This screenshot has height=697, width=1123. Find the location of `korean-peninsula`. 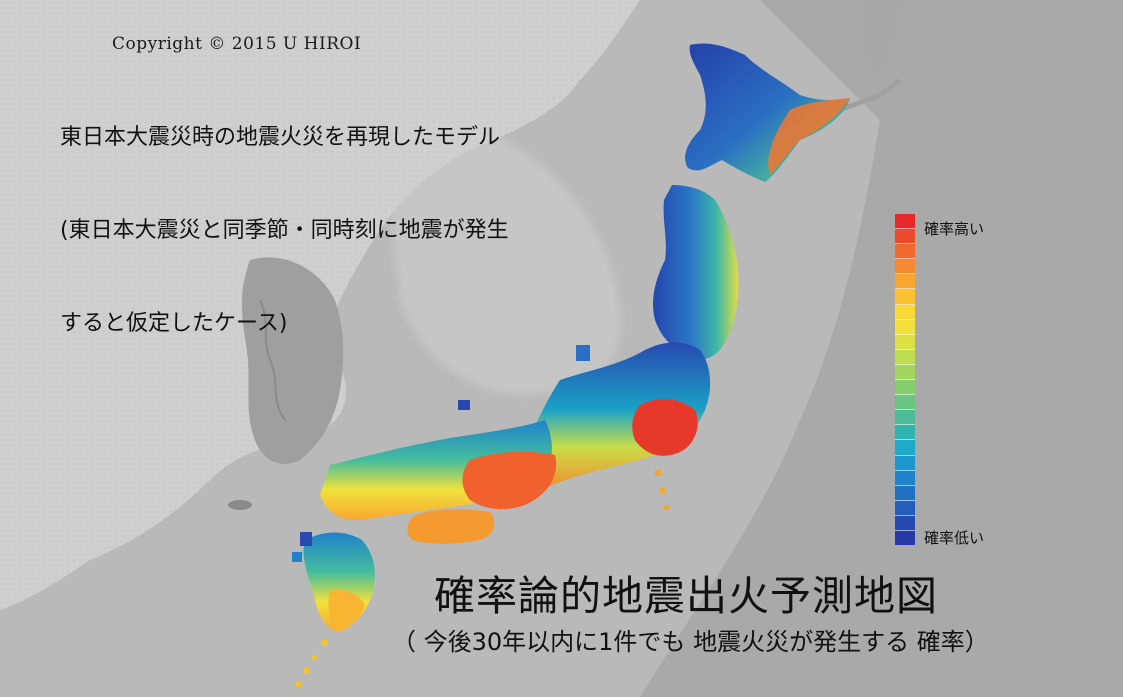

korean-peninsula is located at coordinates (292, 360).